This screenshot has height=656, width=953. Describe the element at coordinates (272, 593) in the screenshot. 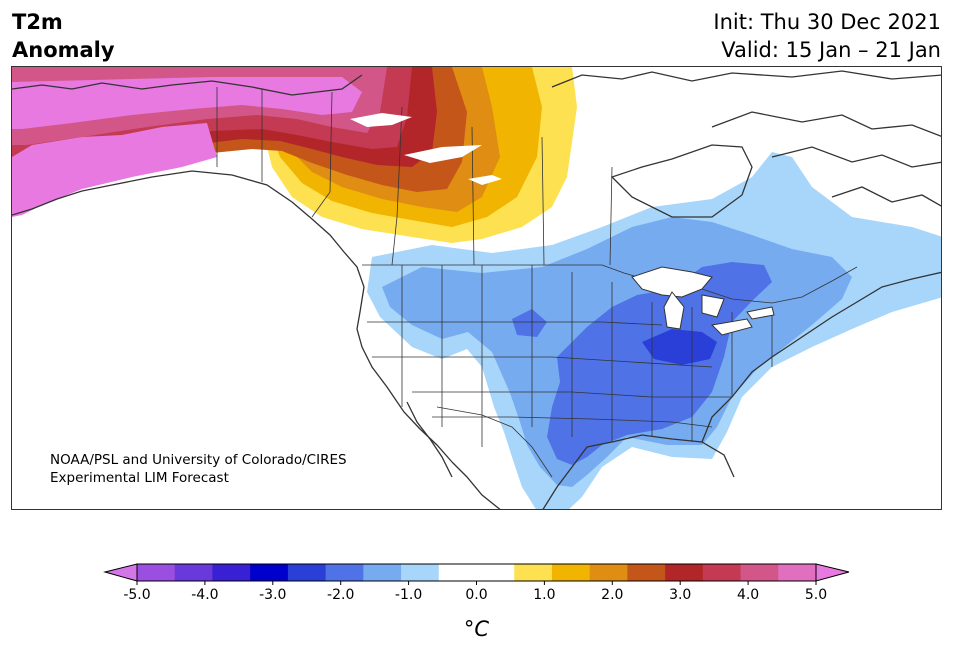

I see `colorbar-tick-label: -3.0` at that location.